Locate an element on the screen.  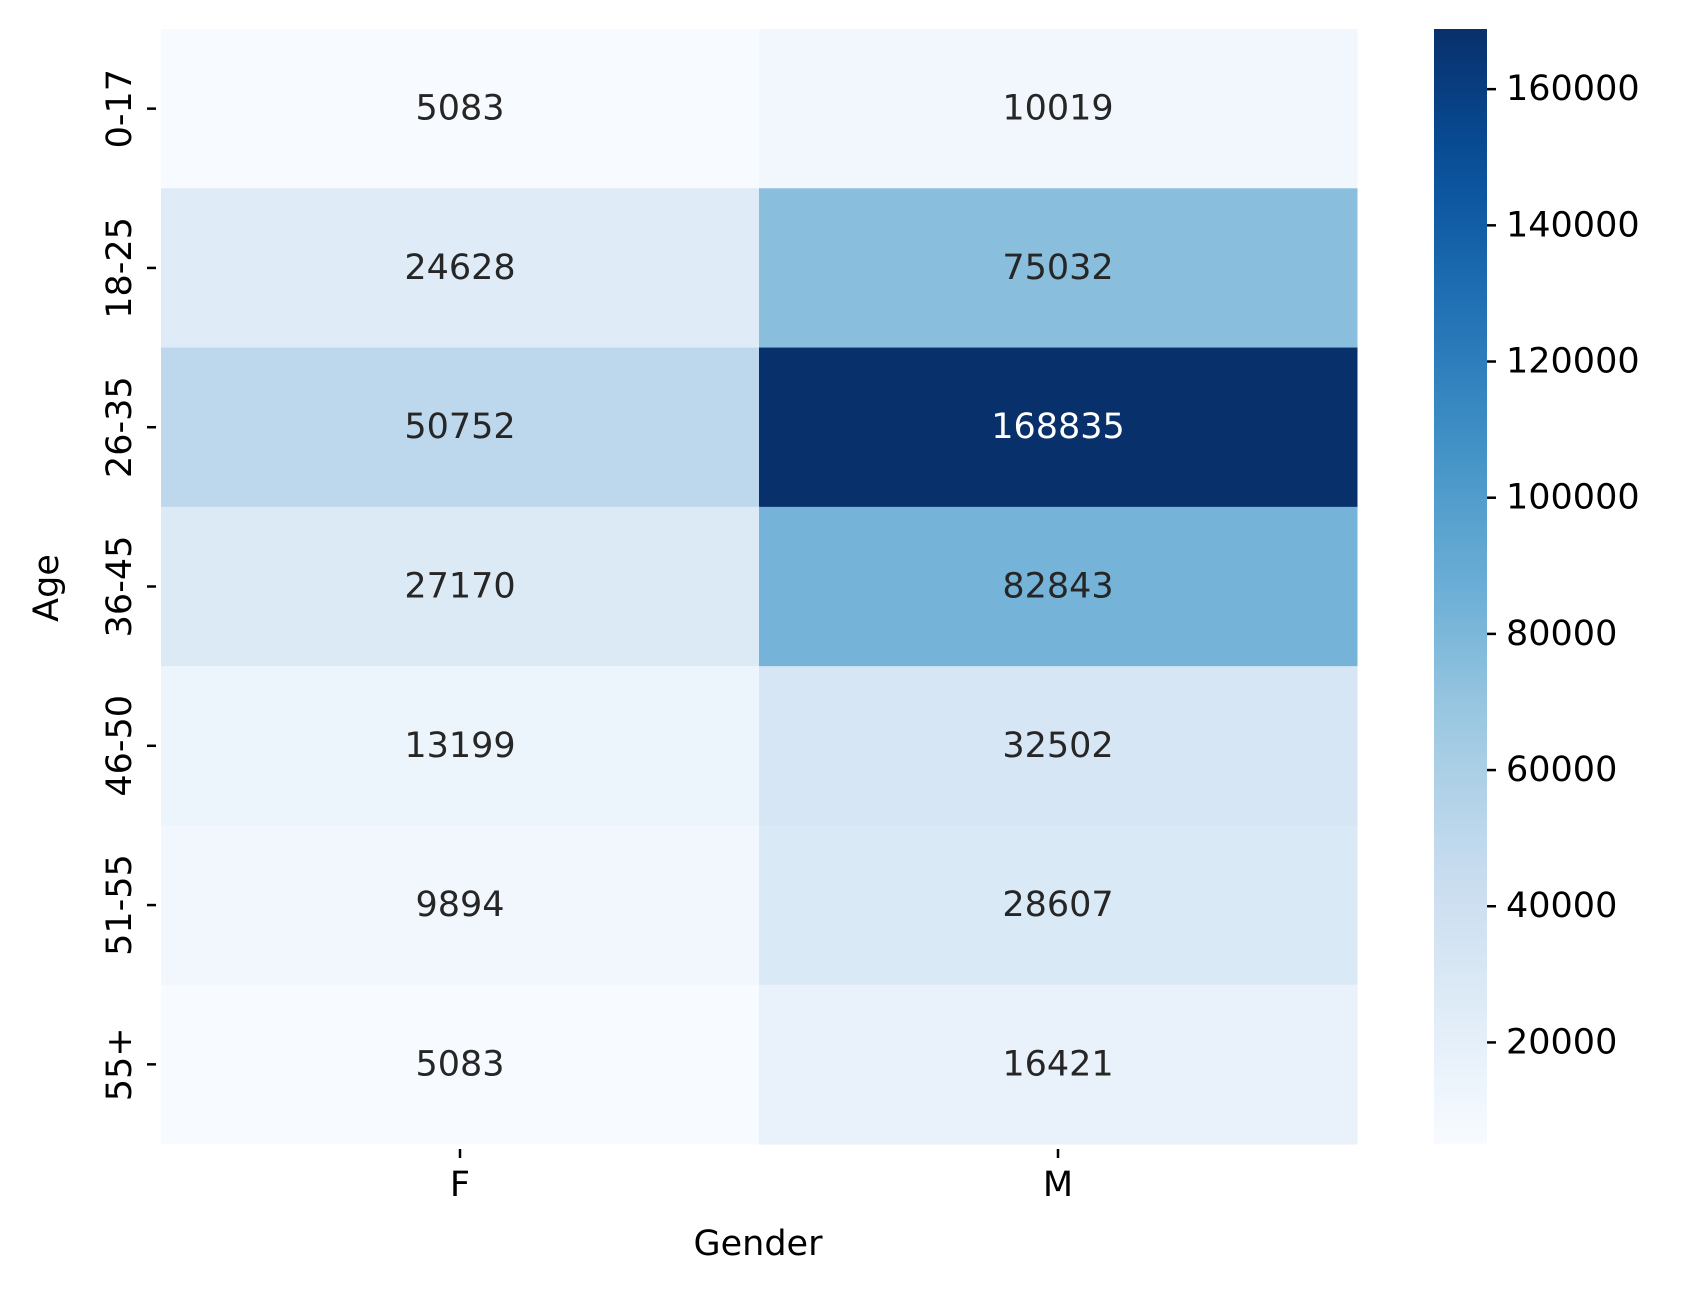
y-tick-label: 36-45 is located at coordinates (120, 587).